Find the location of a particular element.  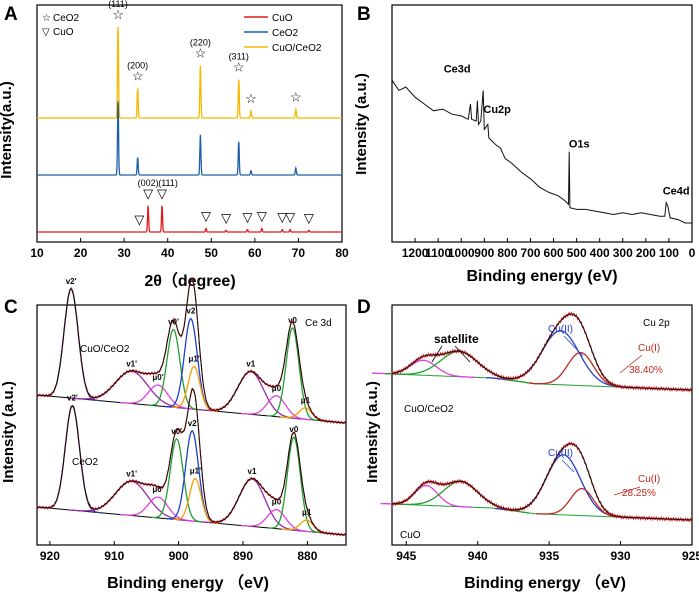

panel-c-x-tick-label: 910 is located at coordinates (114, 556).